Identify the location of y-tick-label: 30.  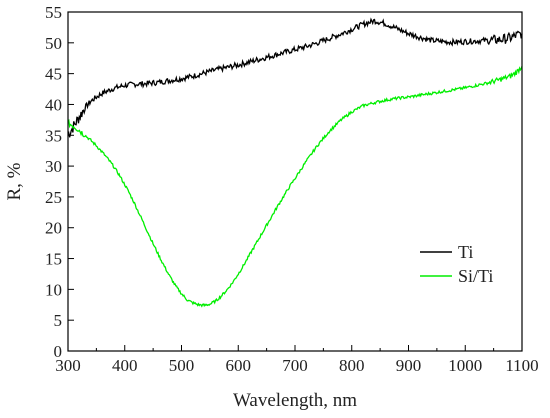
(53, 166).